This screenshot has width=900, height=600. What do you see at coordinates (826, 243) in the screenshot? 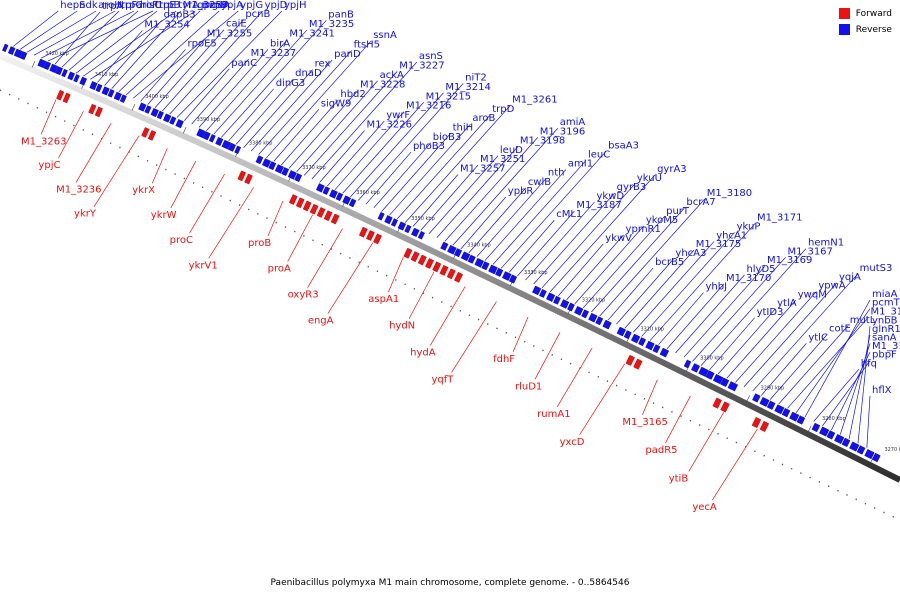
I see `reverse-gene-label: hemN1` at bounding box center [826, 243].